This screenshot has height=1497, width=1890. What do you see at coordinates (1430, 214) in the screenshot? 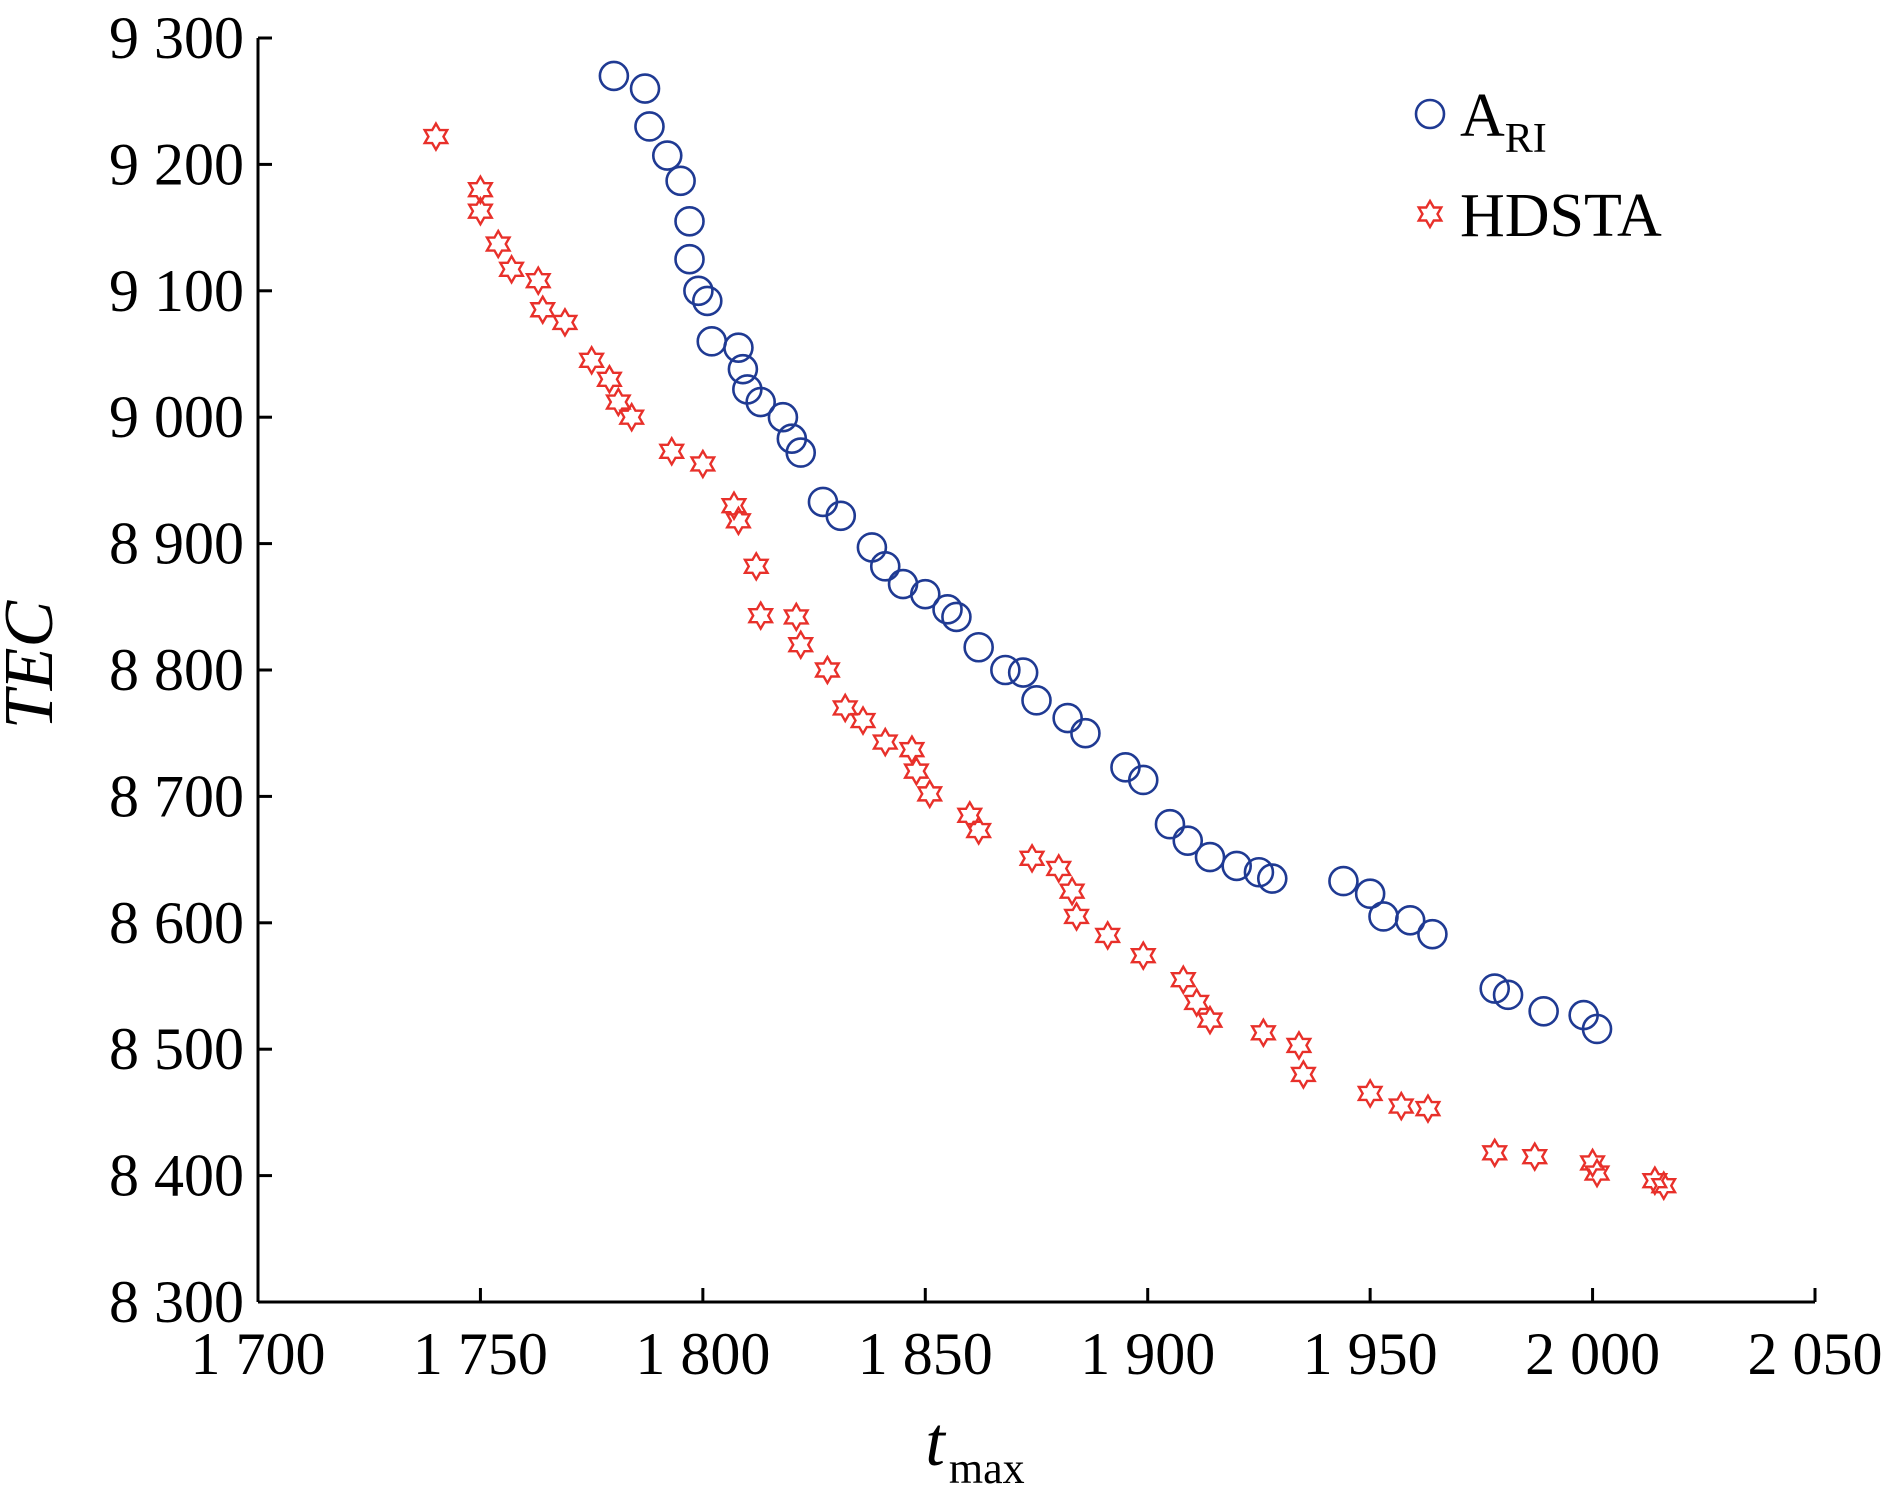
I see `legend-marker` at bounding box center [1430, 214].